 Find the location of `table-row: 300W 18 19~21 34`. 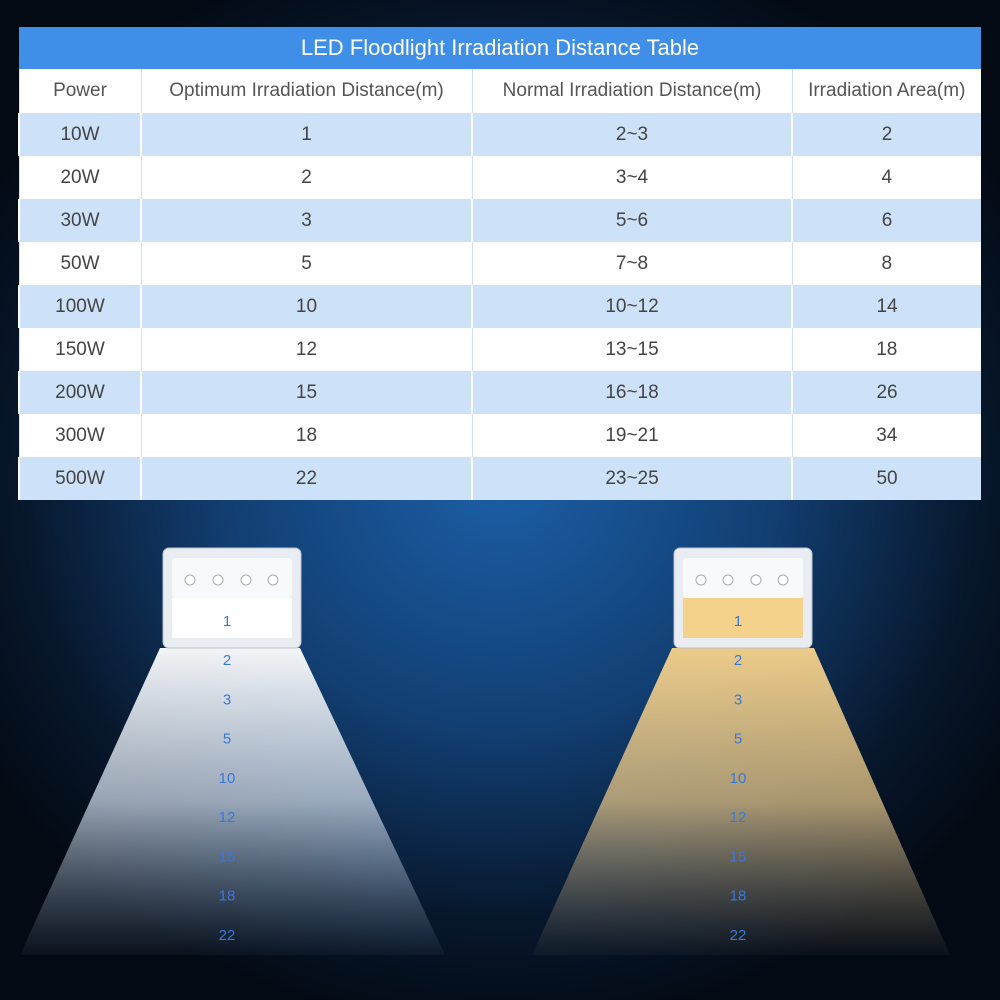

table-row: 300W 18 19~21 34 is located at coordinates (500, 435).